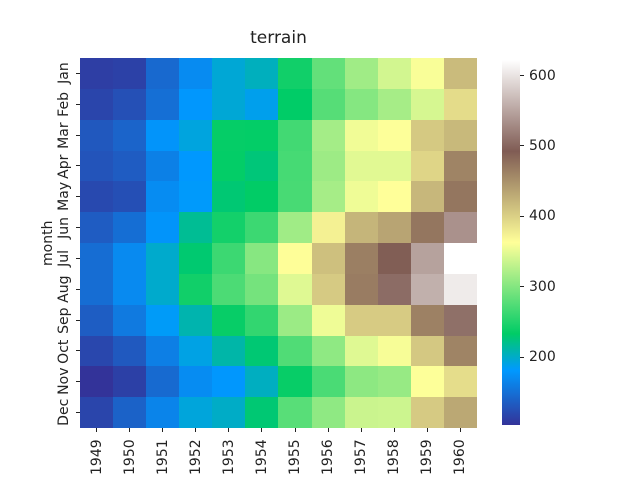 The image size is (640, 480). Describe the element at coordinates (64, 104) in the screenshot. I see `y-tick-label: Feb` at that location.